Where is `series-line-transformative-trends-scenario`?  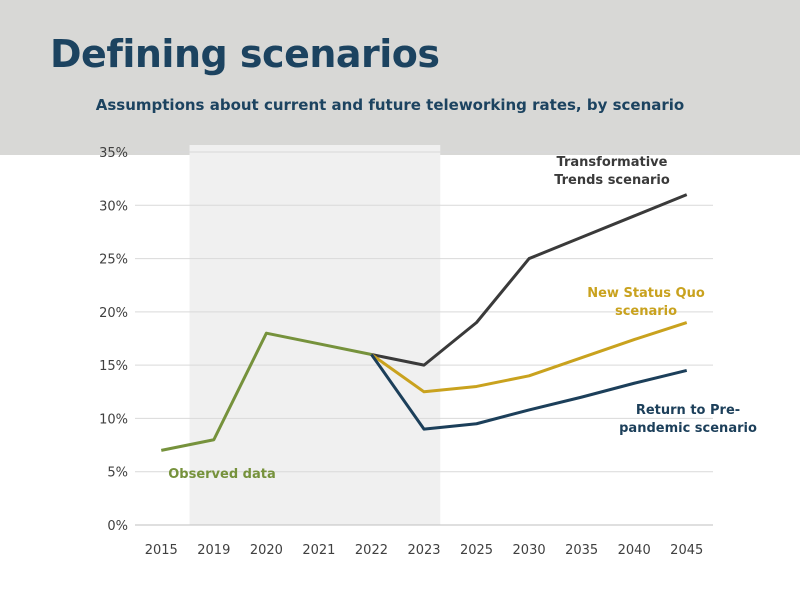 series-line-transformative-trends-scenario is located at coordinates (529, 280).